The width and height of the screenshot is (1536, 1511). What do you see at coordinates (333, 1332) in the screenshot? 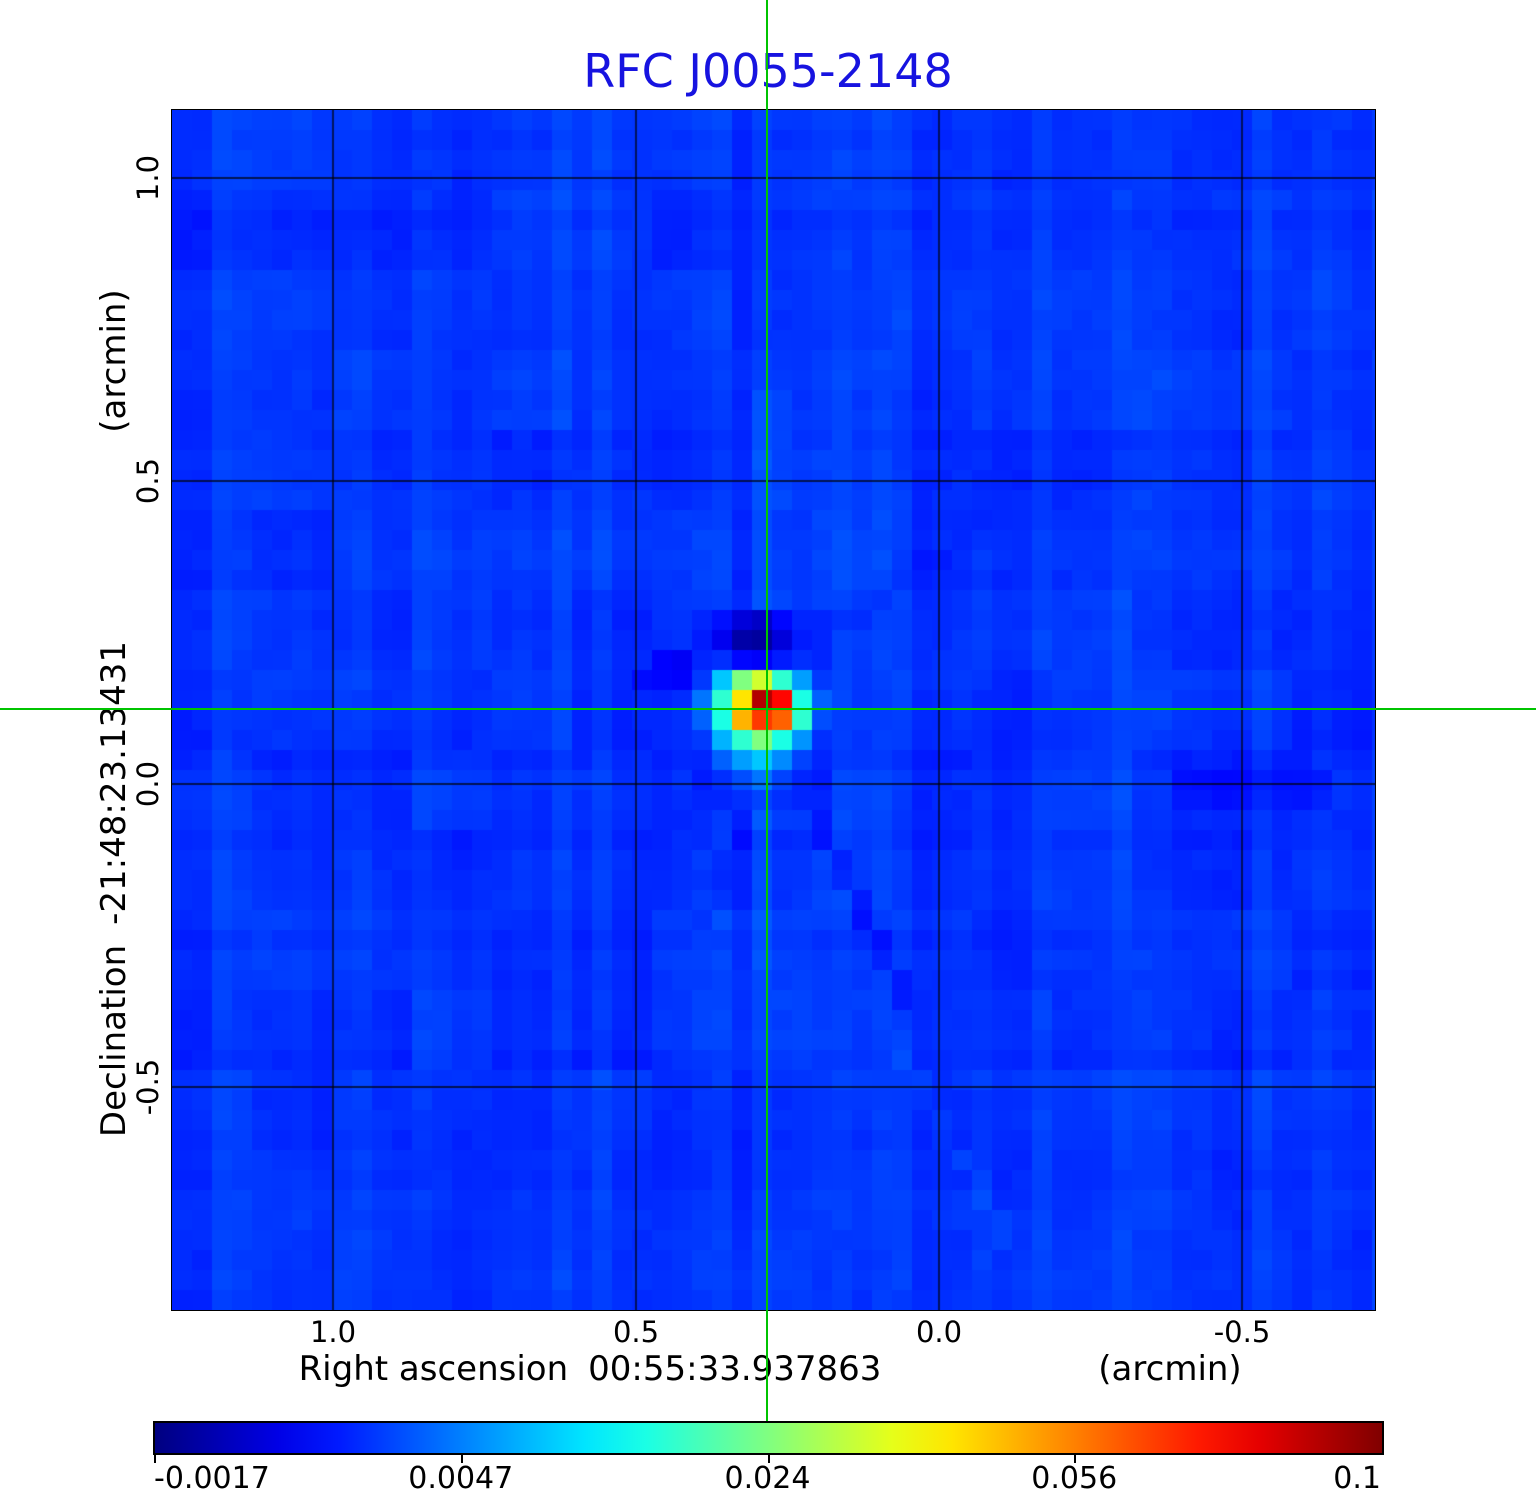
I see `x-tick-label: 1.0` at bounding box center [333, 1332].